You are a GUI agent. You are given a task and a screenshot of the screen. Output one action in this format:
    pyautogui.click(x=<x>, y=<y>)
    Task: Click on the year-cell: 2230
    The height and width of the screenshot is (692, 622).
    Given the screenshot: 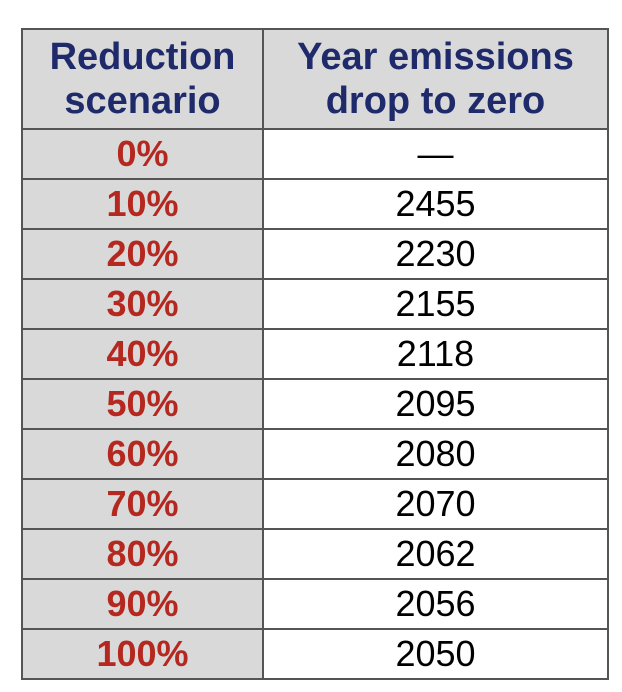 What is the action you would take?
    pyautogui.click(x=435, y=254)
    